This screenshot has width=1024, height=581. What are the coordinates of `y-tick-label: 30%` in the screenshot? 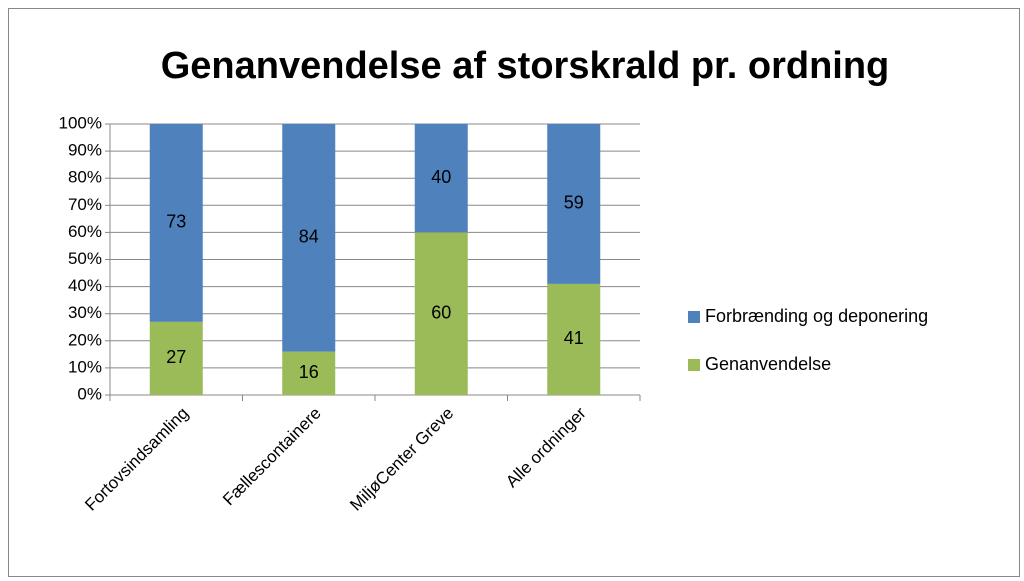 It's located at (85, 312).